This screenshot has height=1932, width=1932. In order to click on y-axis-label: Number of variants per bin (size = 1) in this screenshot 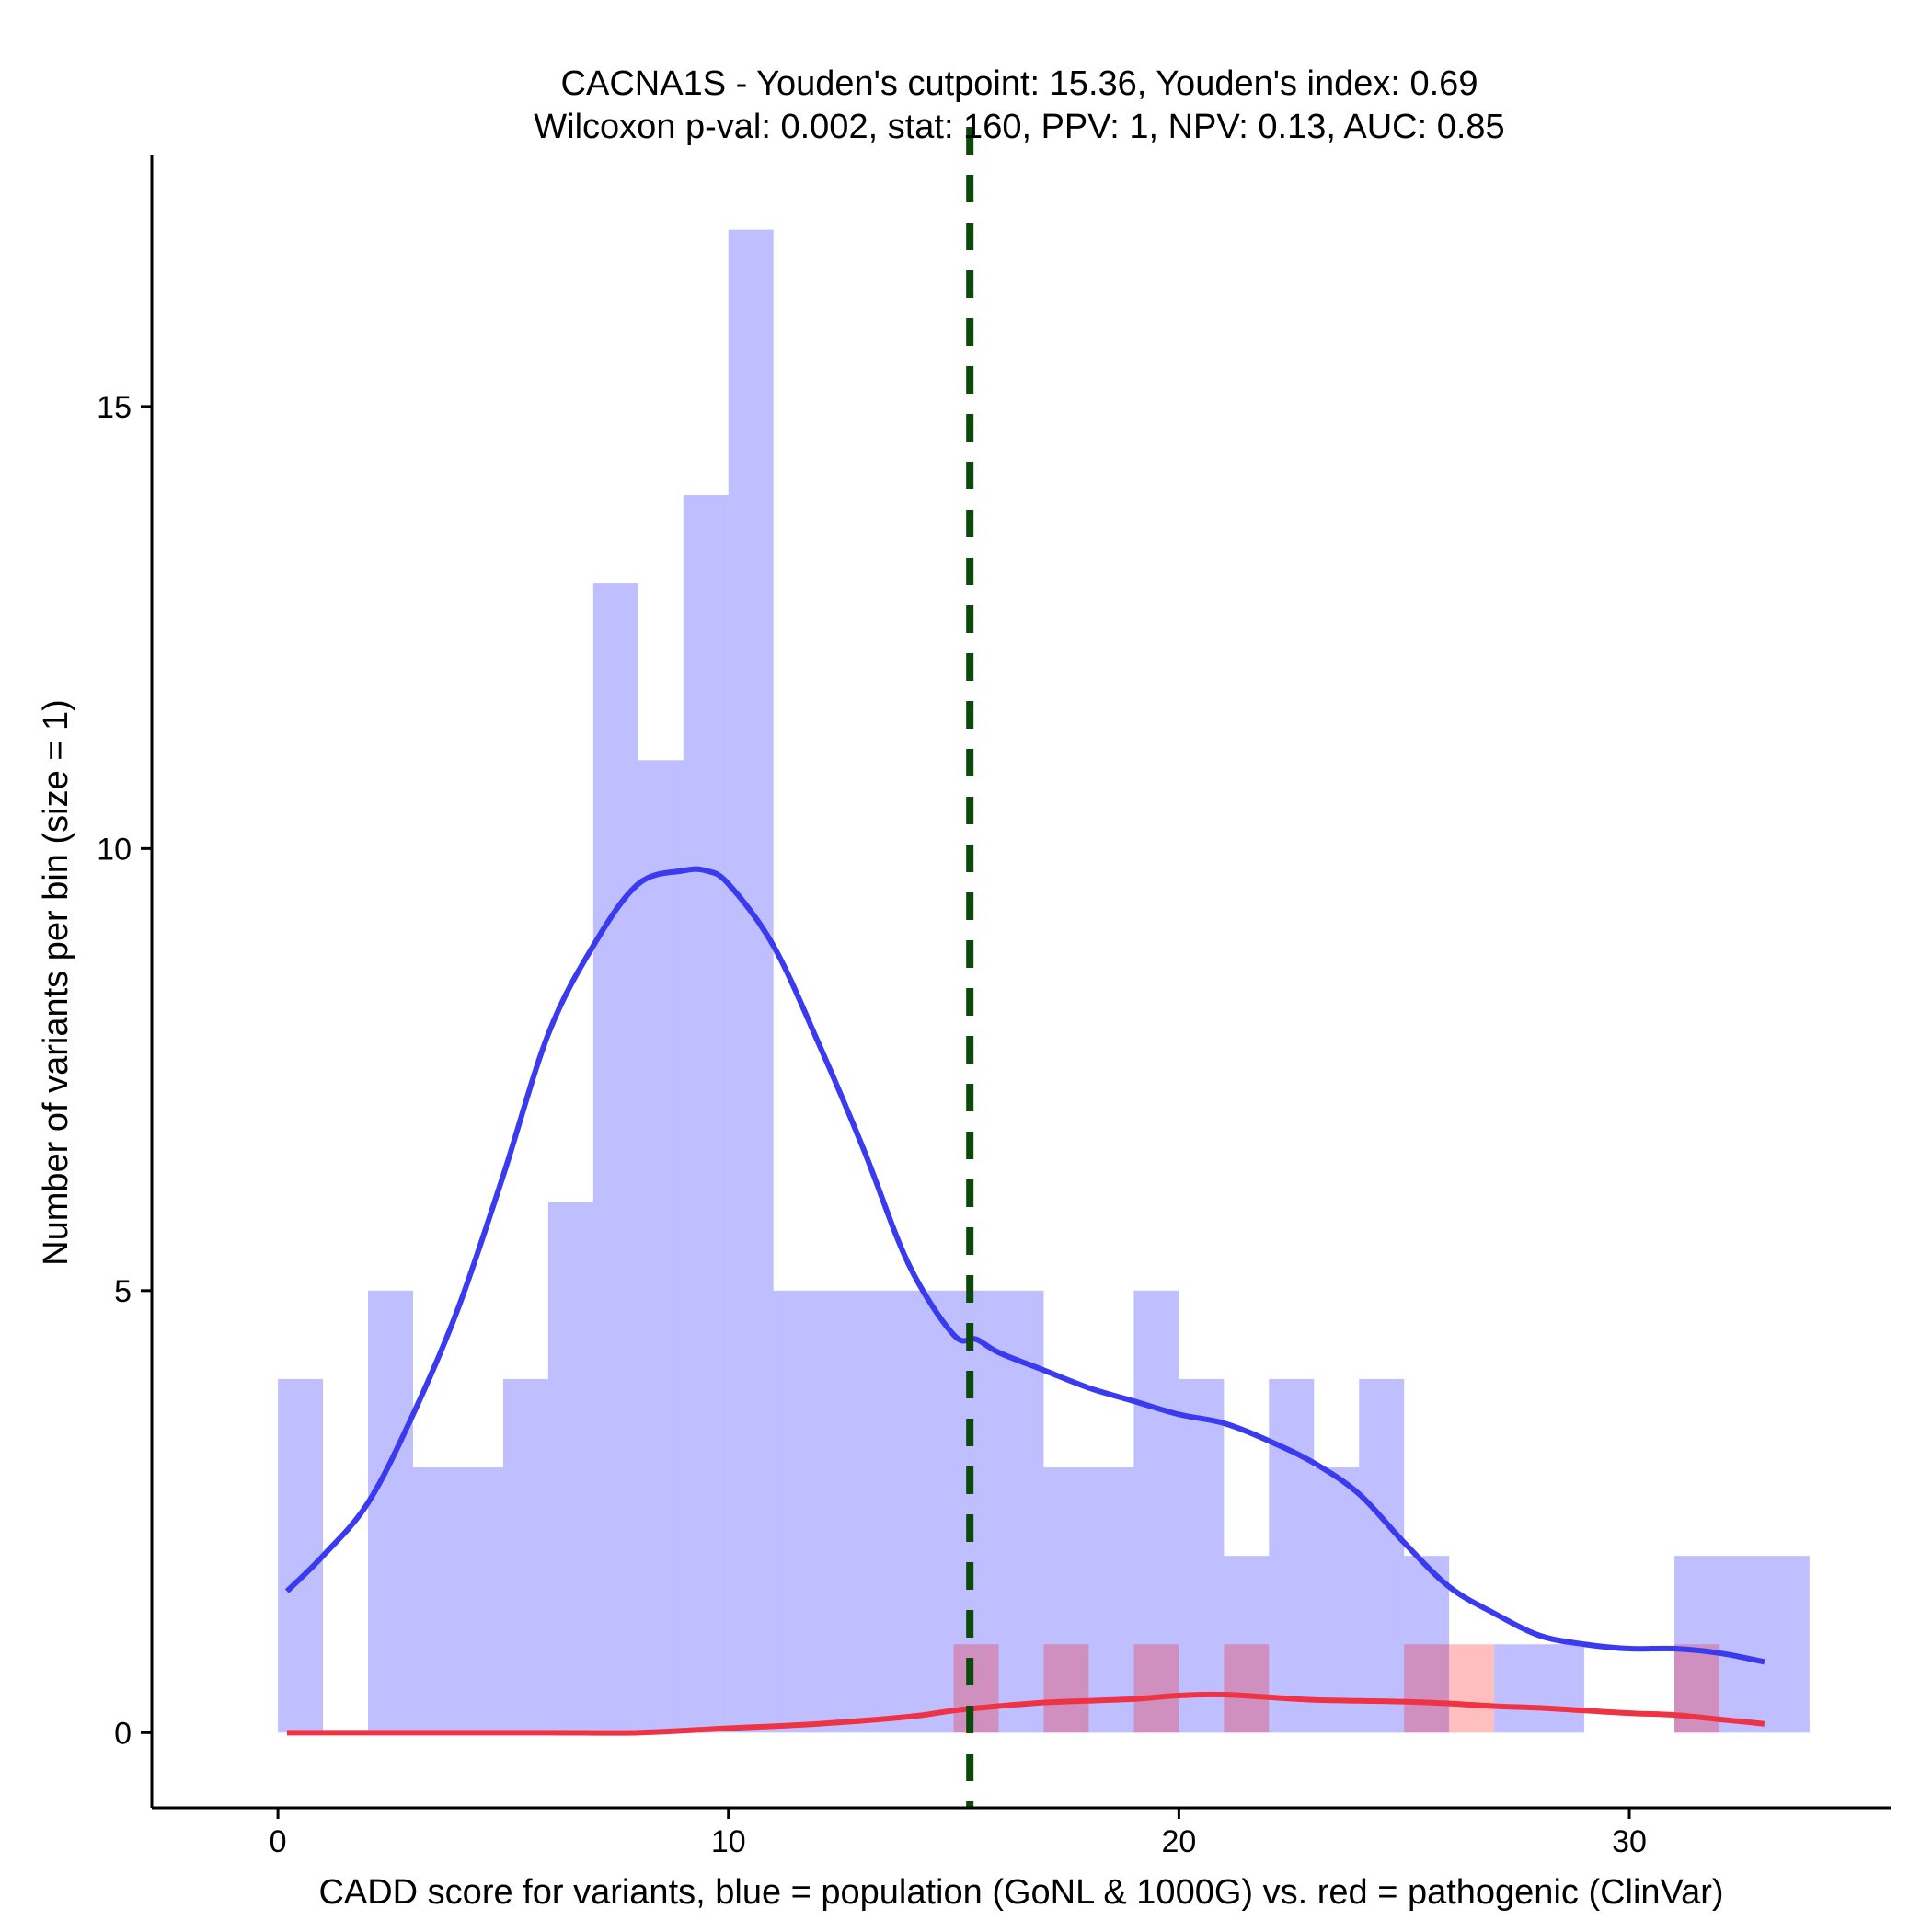, I will do `click(56, 982)`.